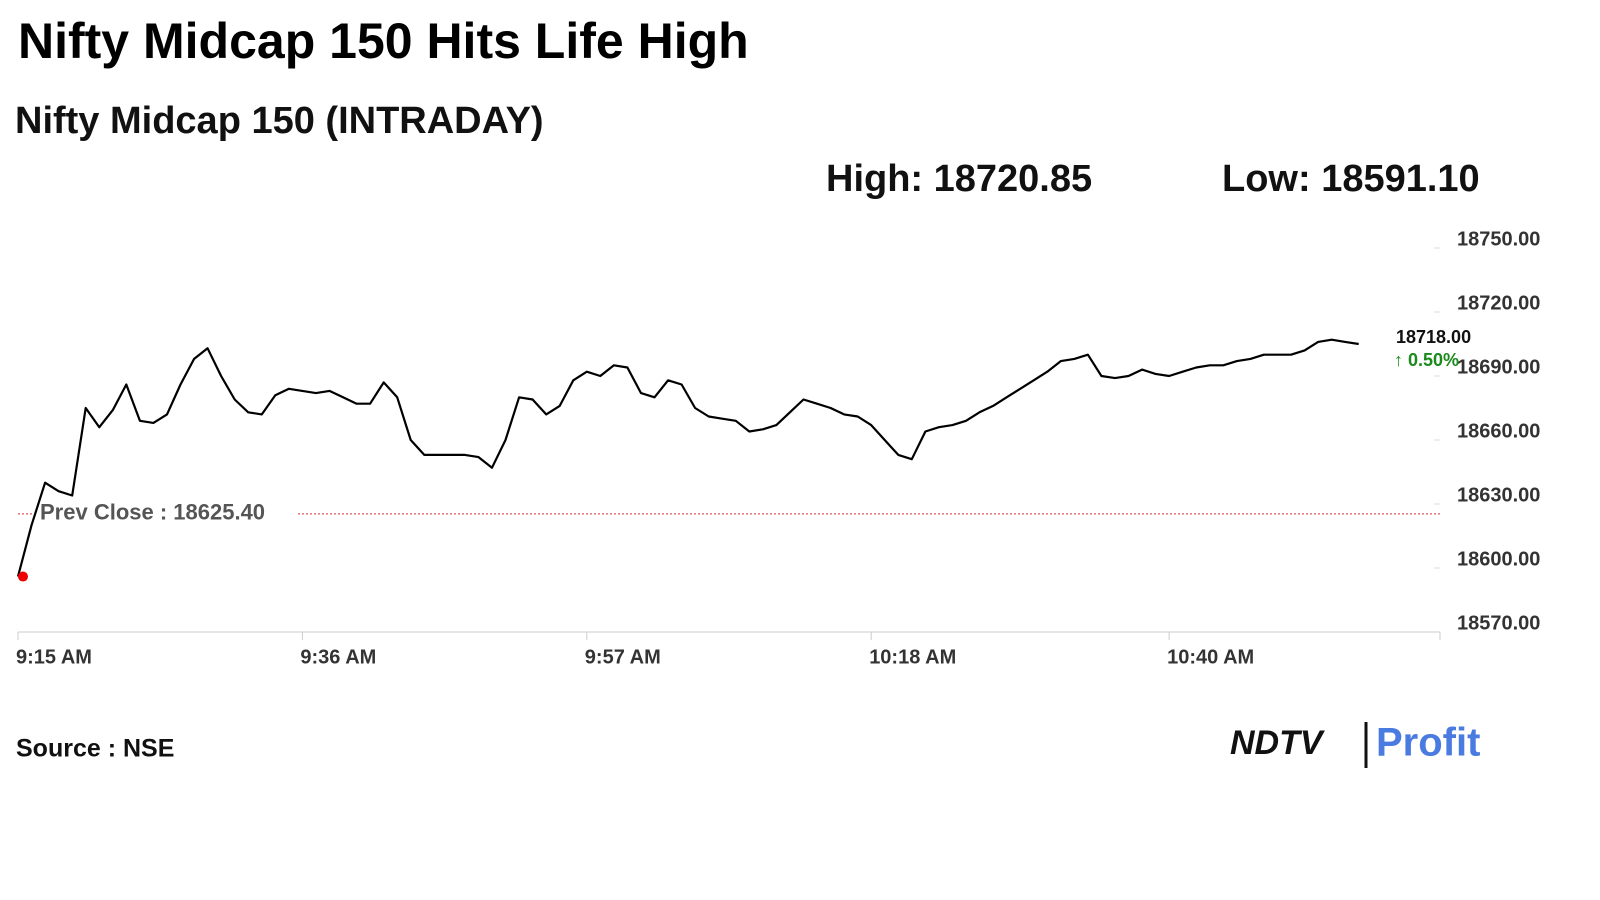  I want to click on source: Source : NSE, so click(95, 749).